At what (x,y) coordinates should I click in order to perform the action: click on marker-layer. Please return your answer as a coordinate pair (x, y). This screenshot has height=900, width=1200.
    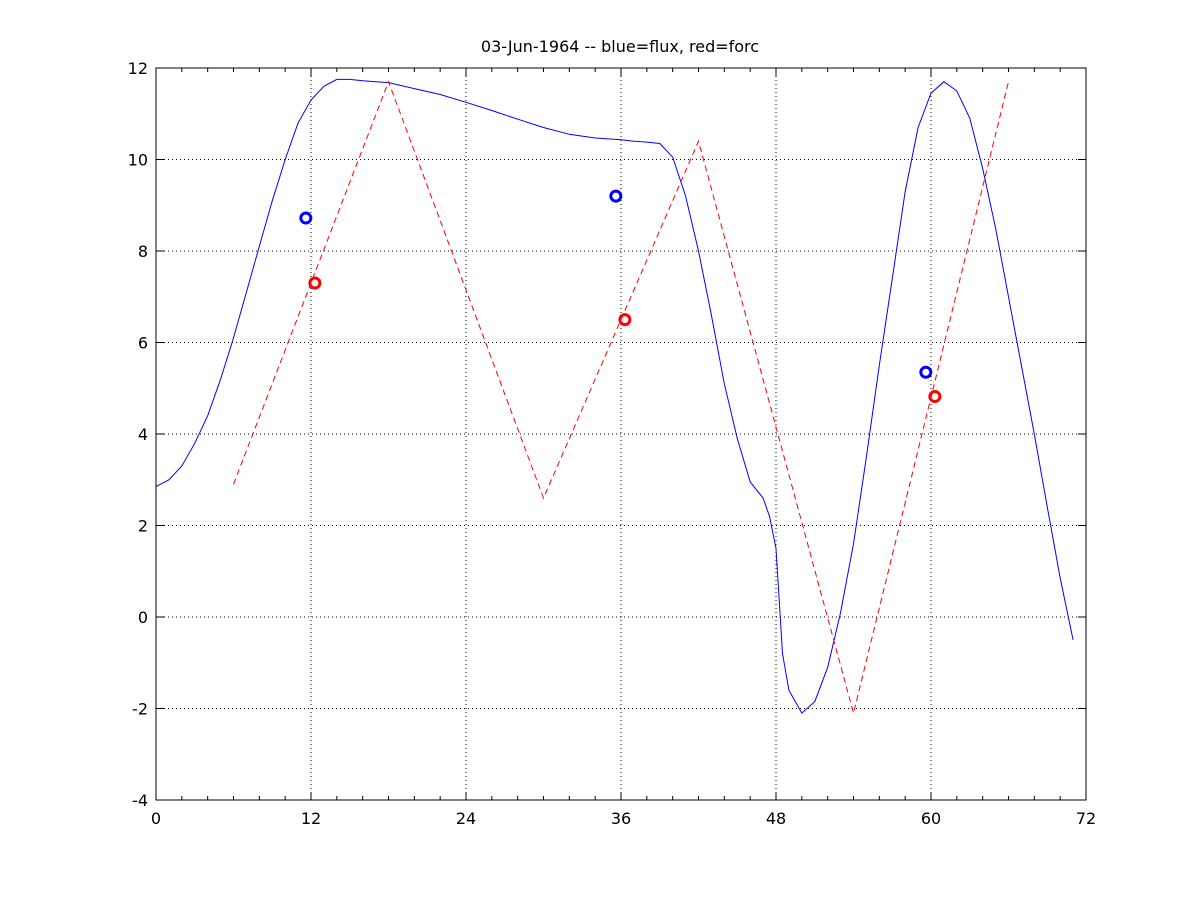
    Looking at the image, I should click on (620, 296).